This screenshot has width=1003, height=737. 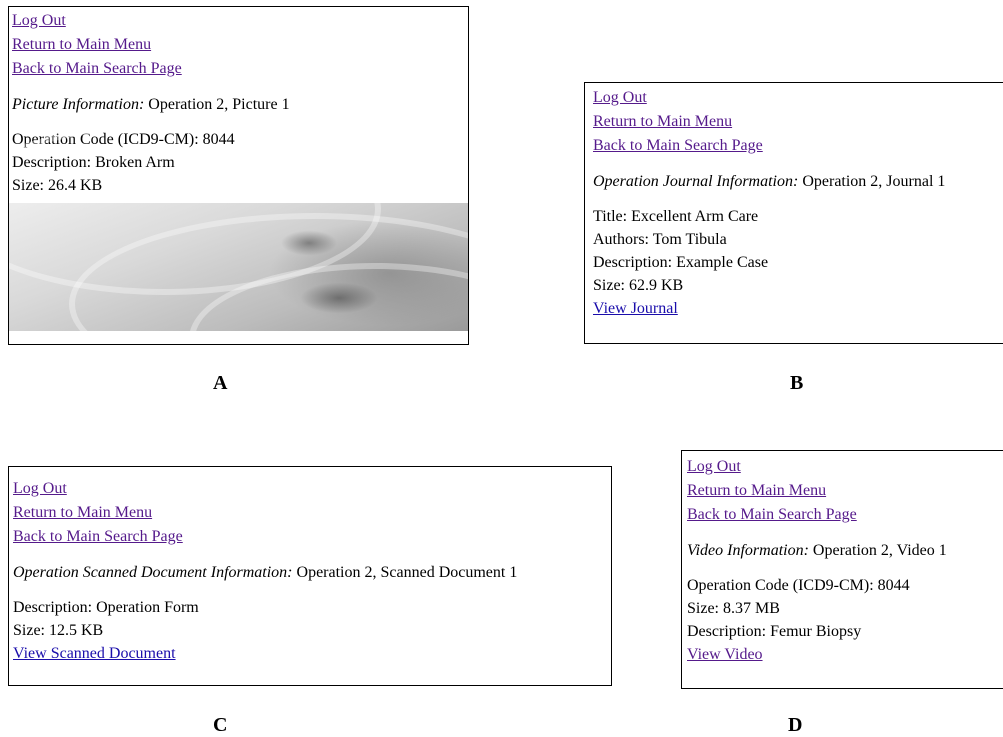 What do you see at coordinates (106, 607) in the screenshot?
I see `description: Description: Operation Form` at bounding box center [106, 607].